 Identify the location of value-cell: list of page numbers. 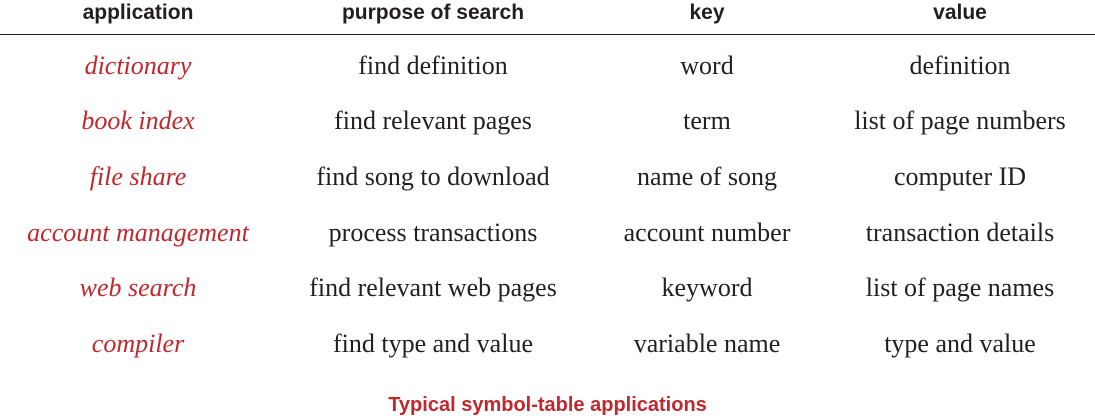
(960, 120).